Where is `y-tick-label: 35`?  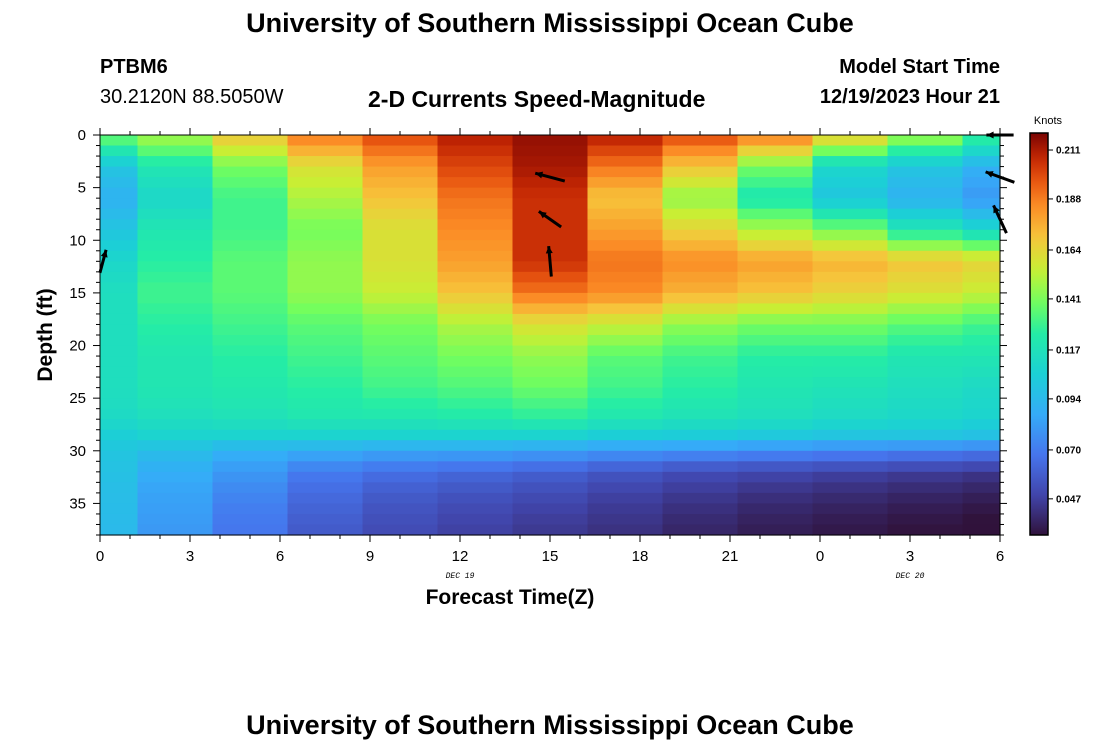 y-tick-label: 35 is located at coordinates (77, 503).